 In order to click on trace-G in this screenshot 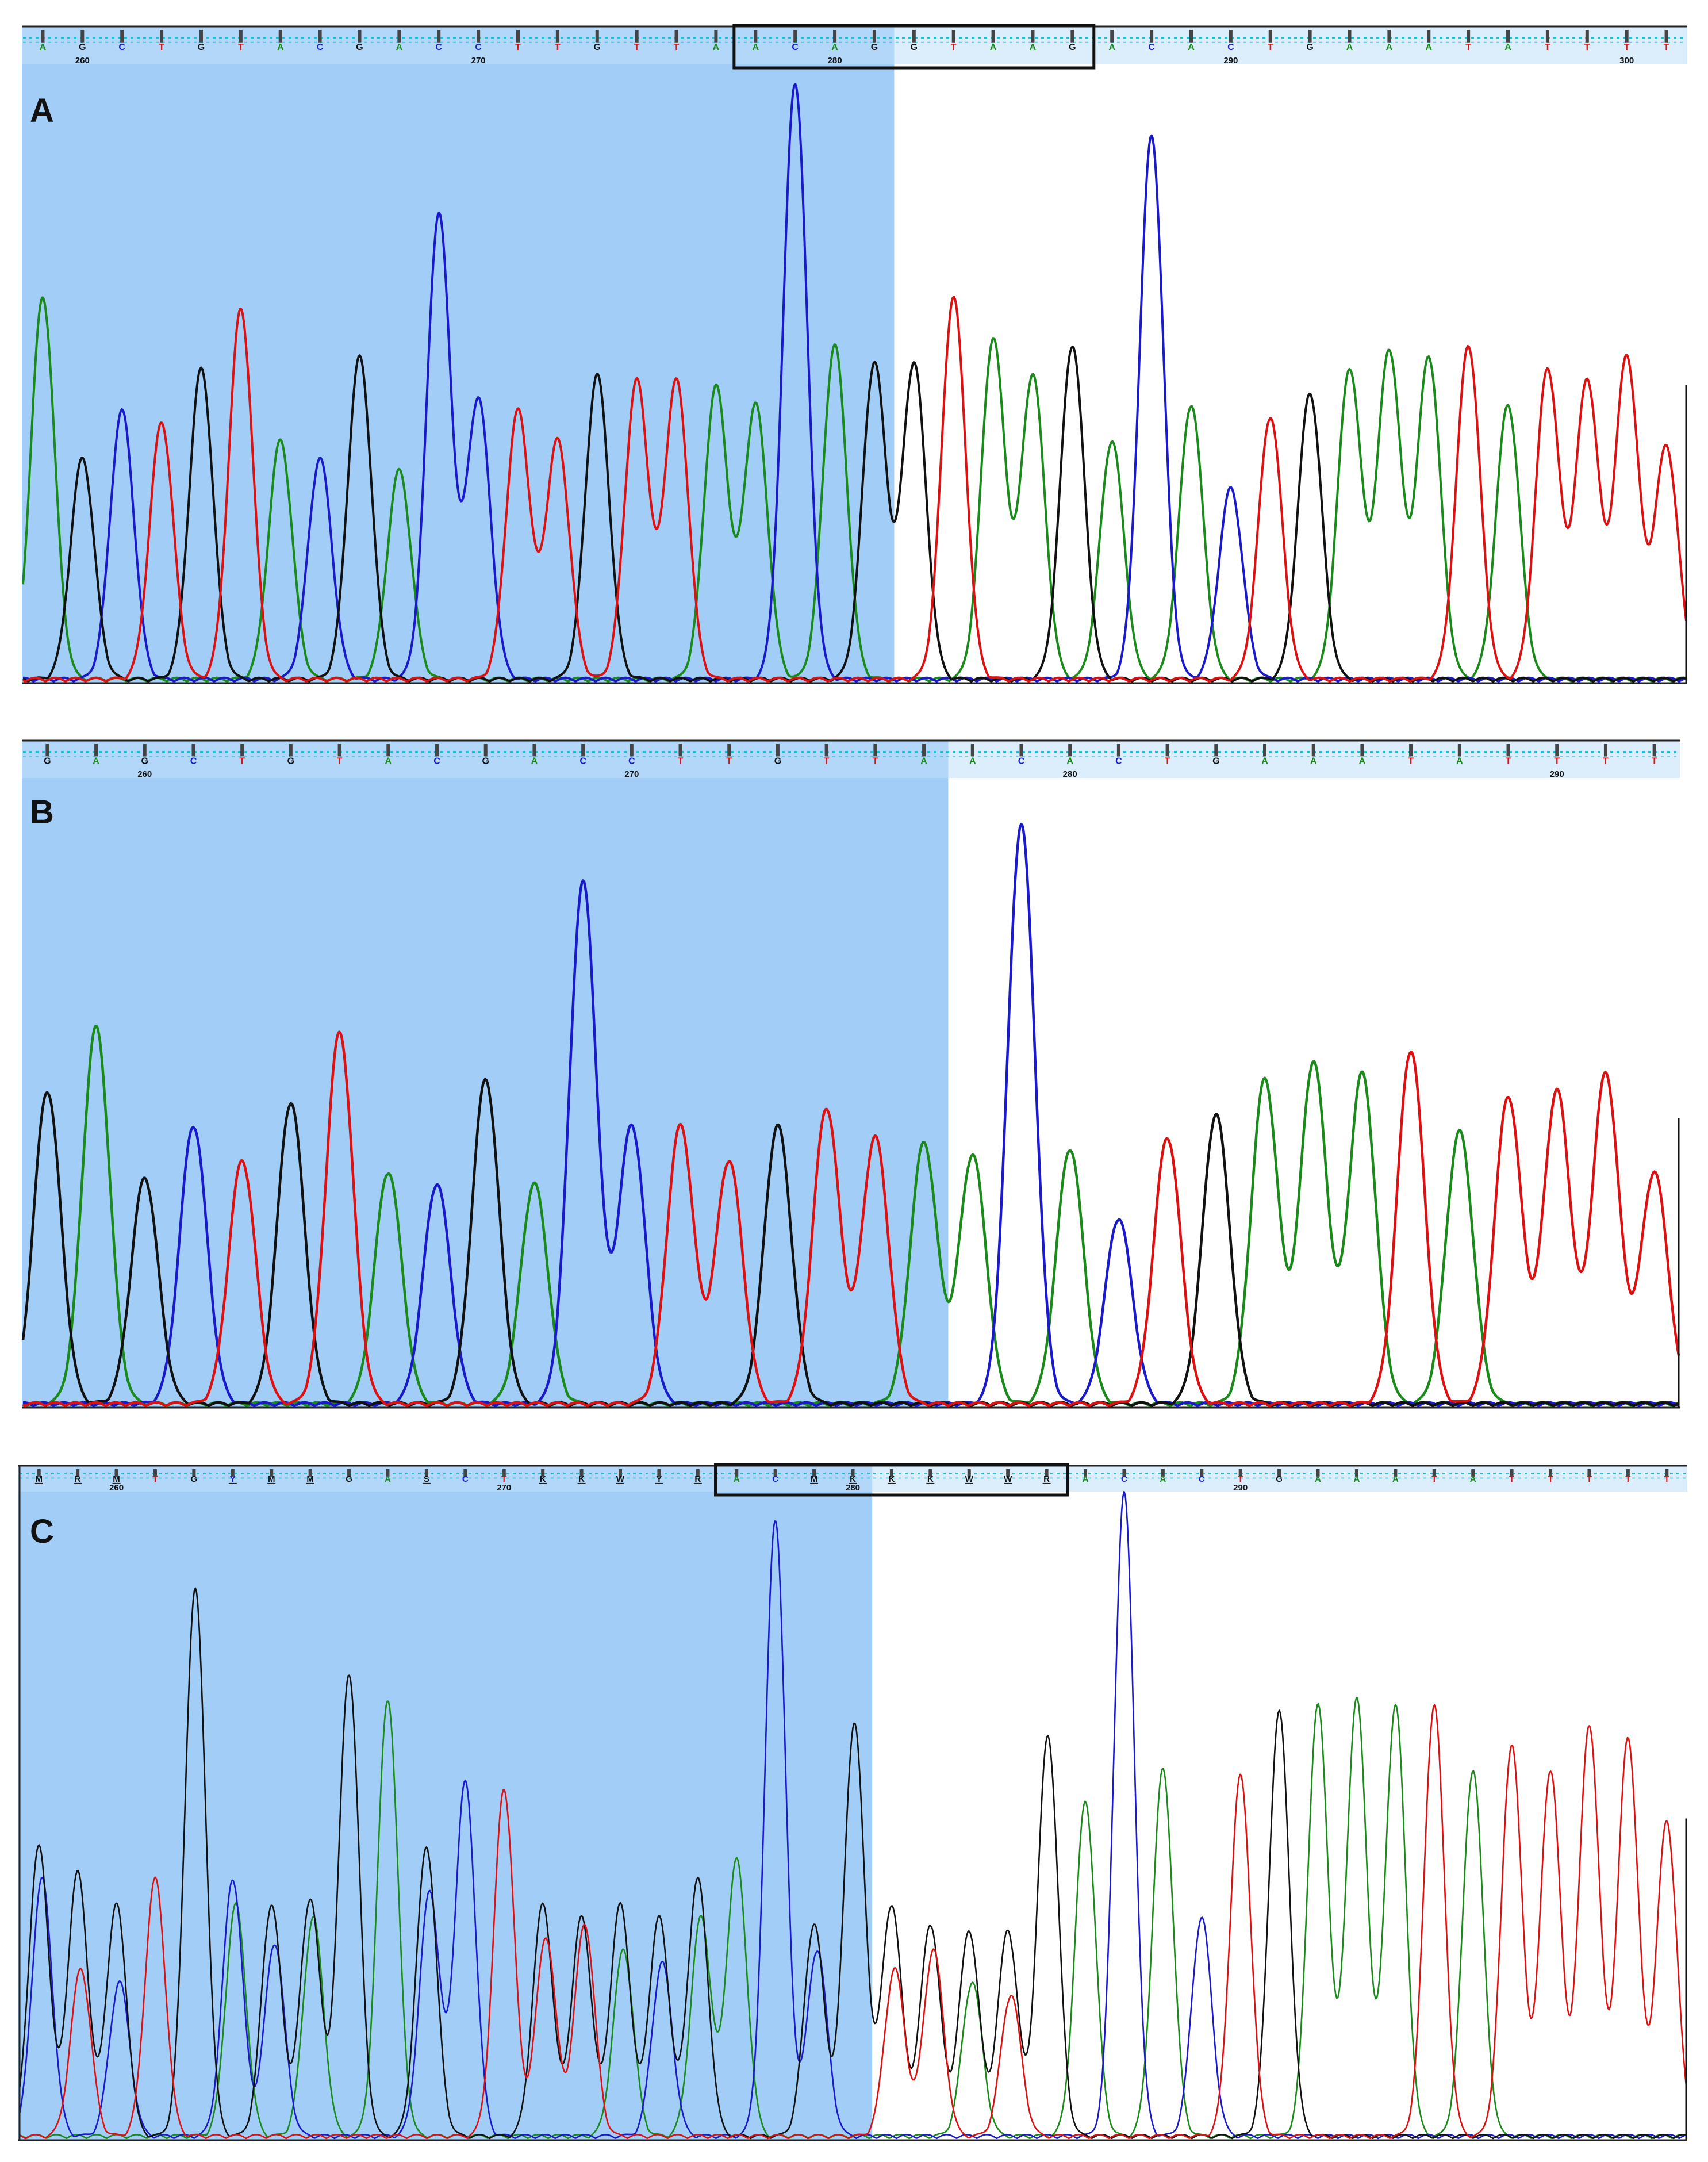, I will do `click(850, 1243)`.